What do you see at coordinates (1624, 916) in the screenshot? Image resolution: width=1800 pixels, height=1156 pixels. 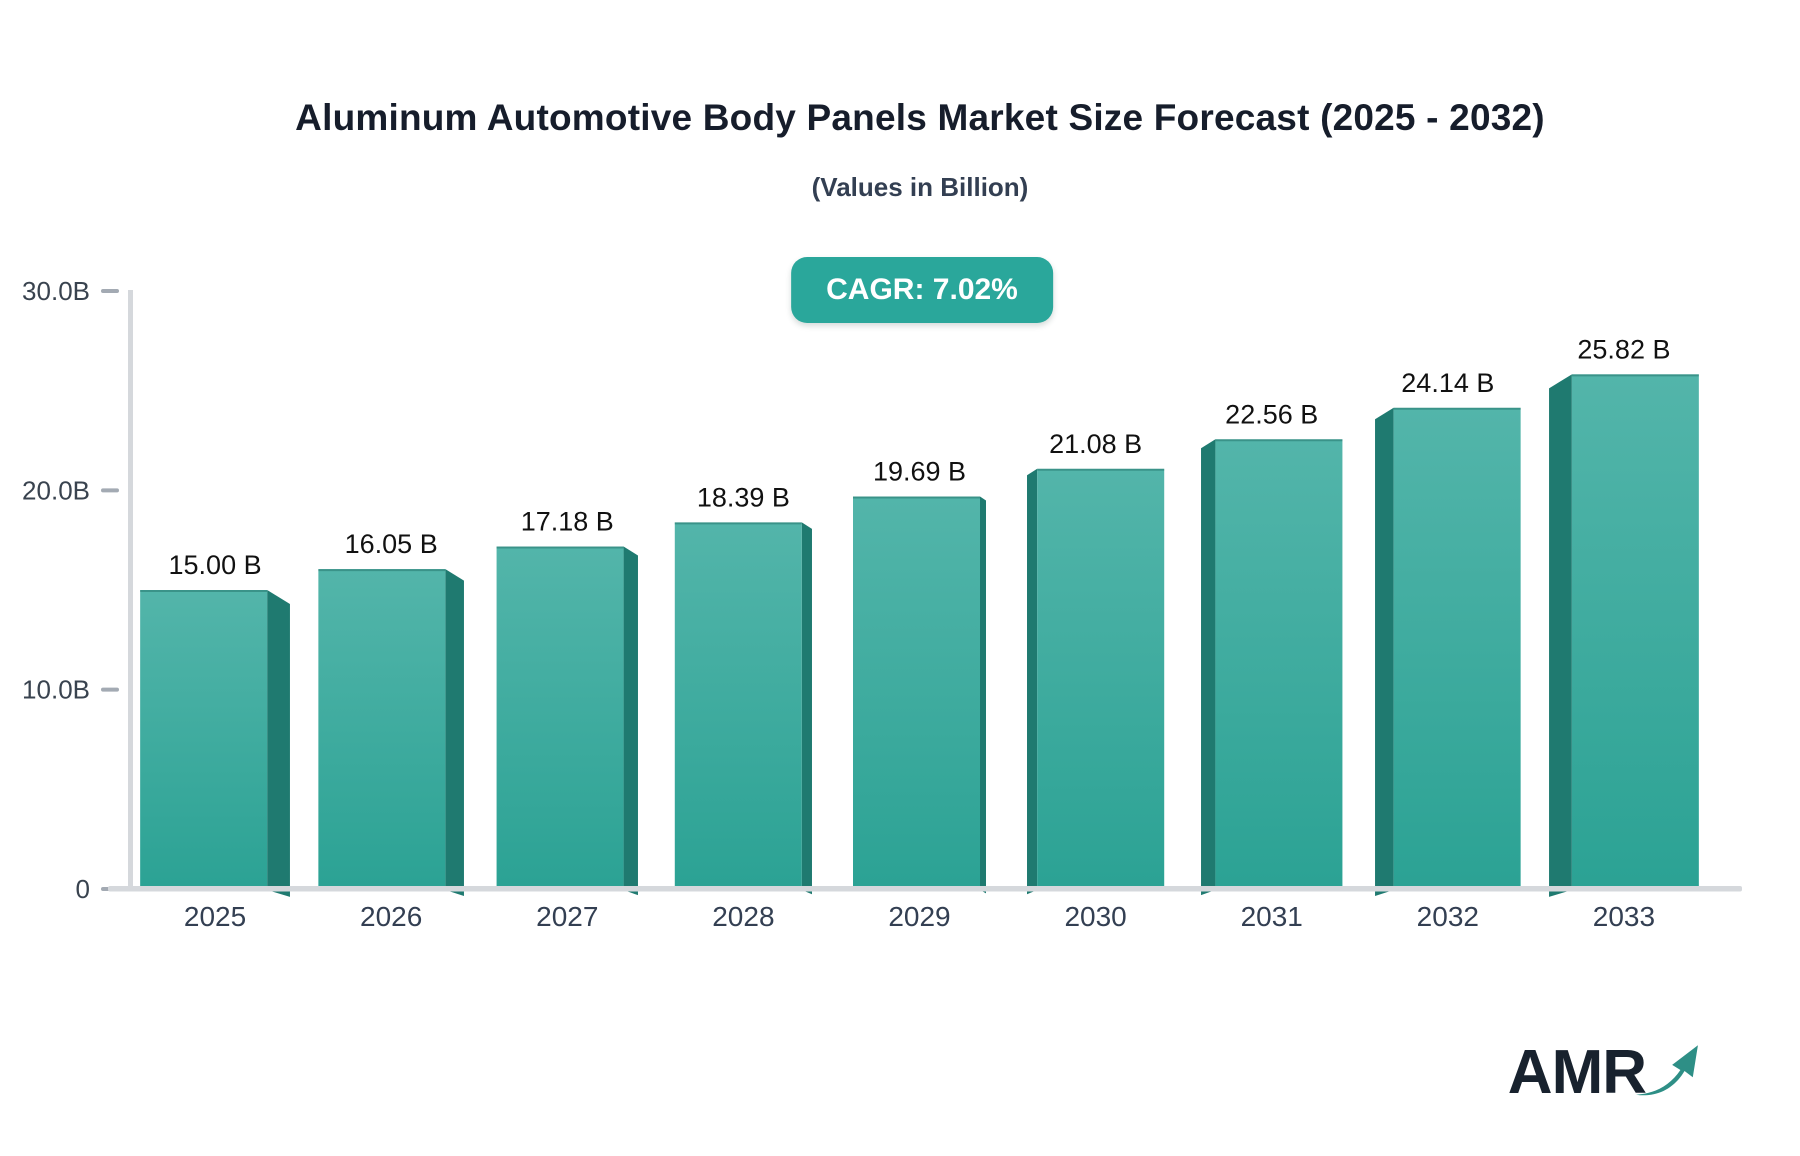 I see `x-axis-label: 2033` at bounding box center [1624, 916].